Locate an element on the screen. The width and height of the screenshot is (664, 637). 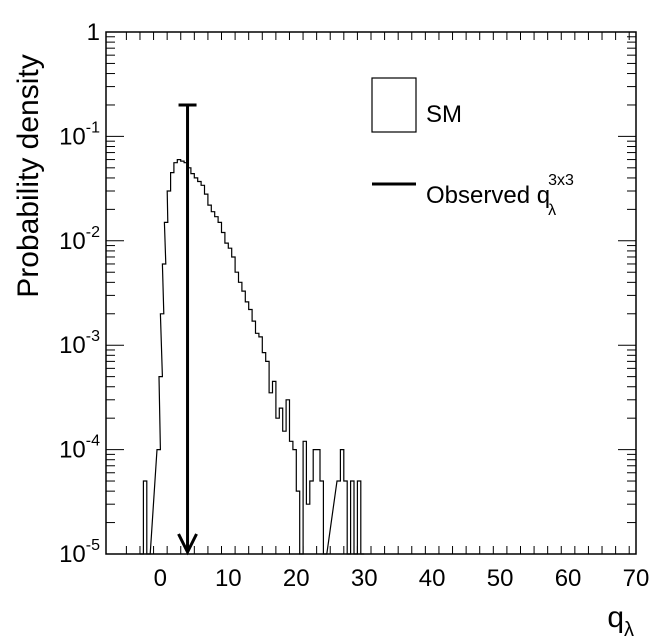
legend-observed-label-sub: λ is located at coordinates (552, 210).